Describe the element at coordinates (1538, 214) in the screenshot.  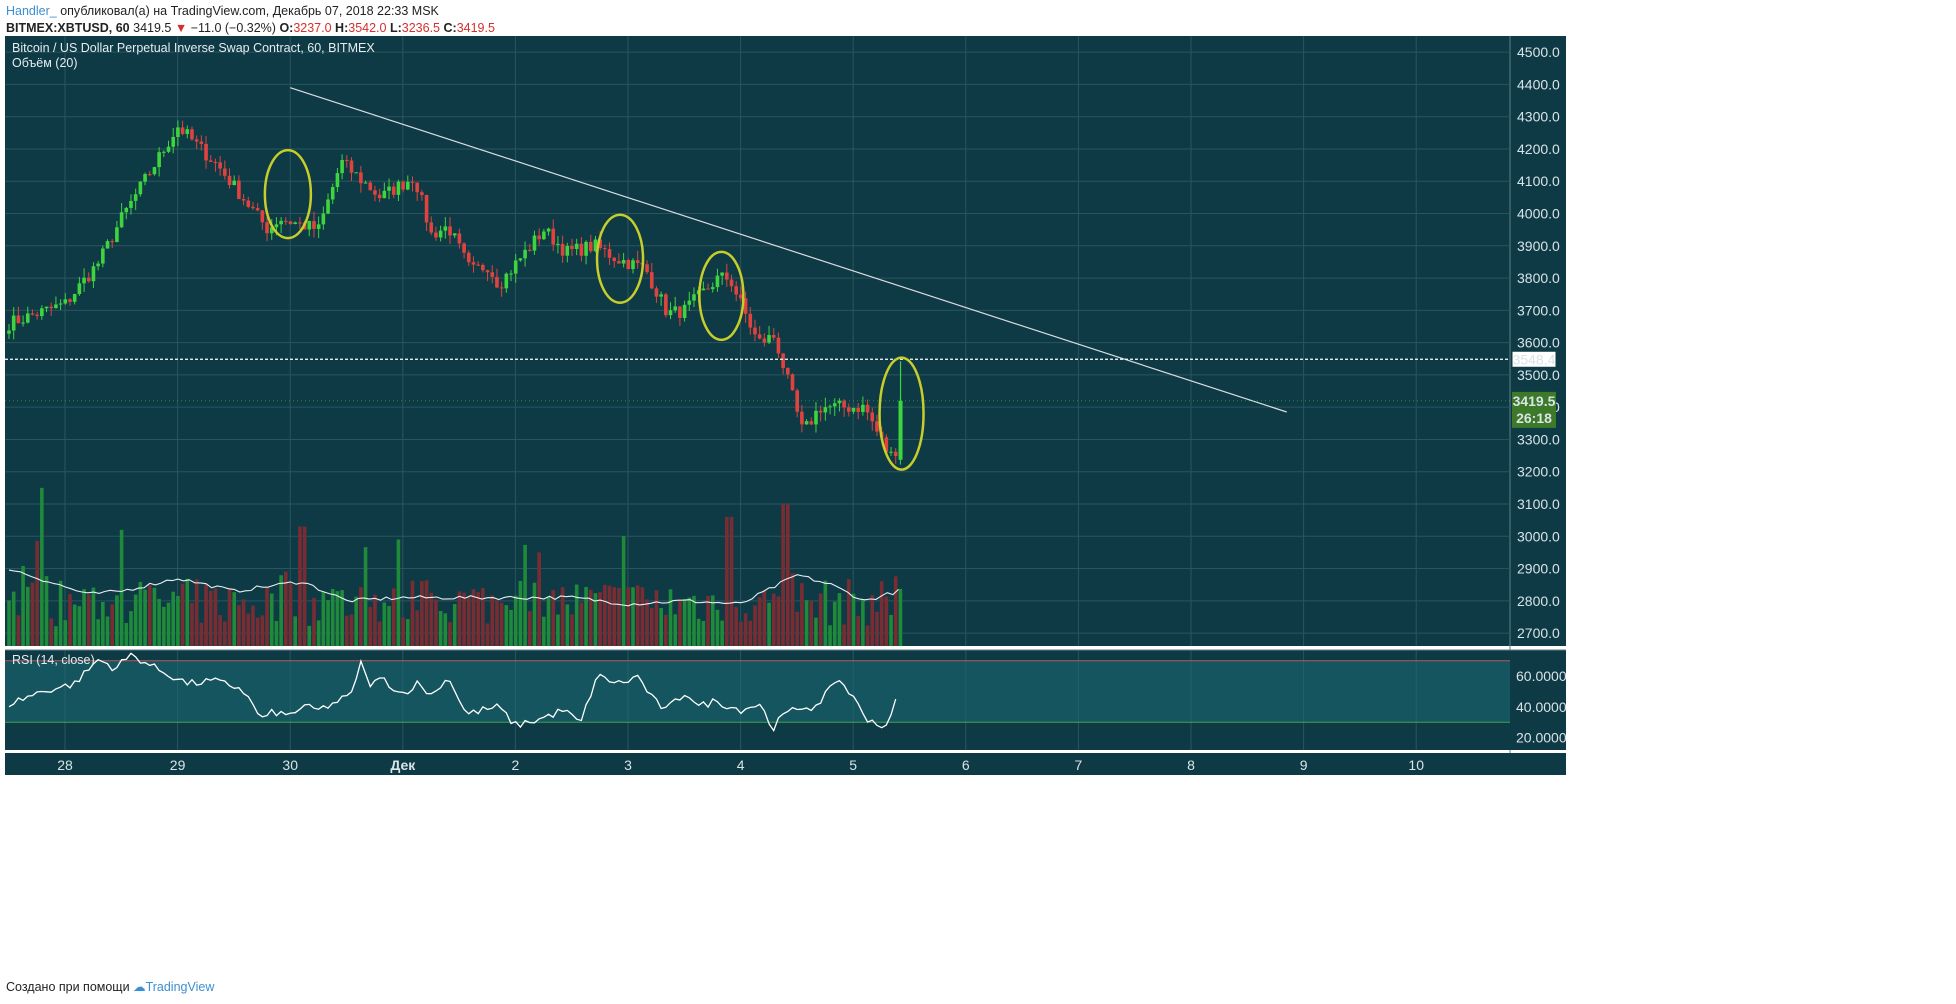
I see `price-tick-label: 4000.0` at that location.